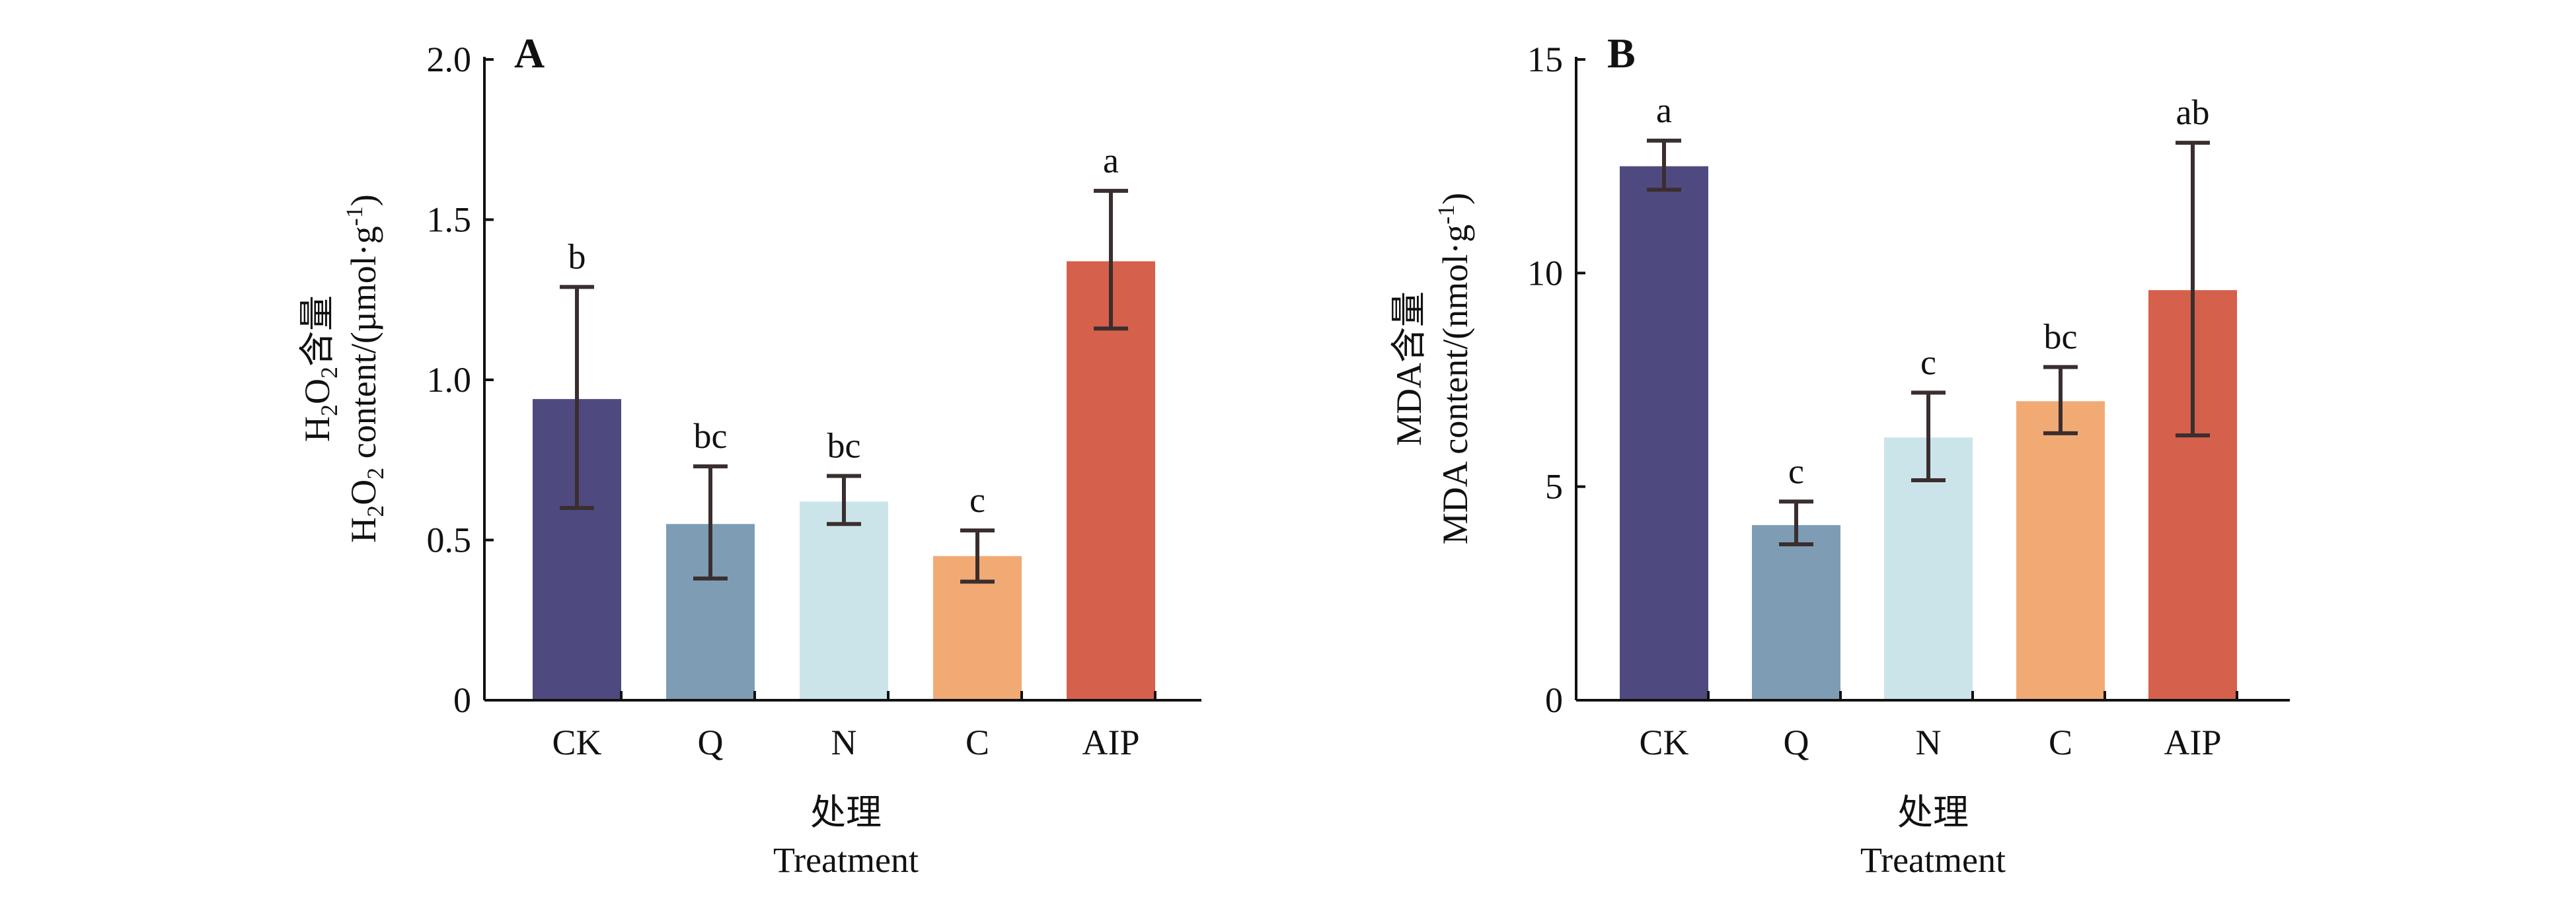 The width and height of the screenshot is (2576, 905). Describe the element at coordinates (1796, 471) in the screenshot. I see `panel-b-significance-q: c` at that location.